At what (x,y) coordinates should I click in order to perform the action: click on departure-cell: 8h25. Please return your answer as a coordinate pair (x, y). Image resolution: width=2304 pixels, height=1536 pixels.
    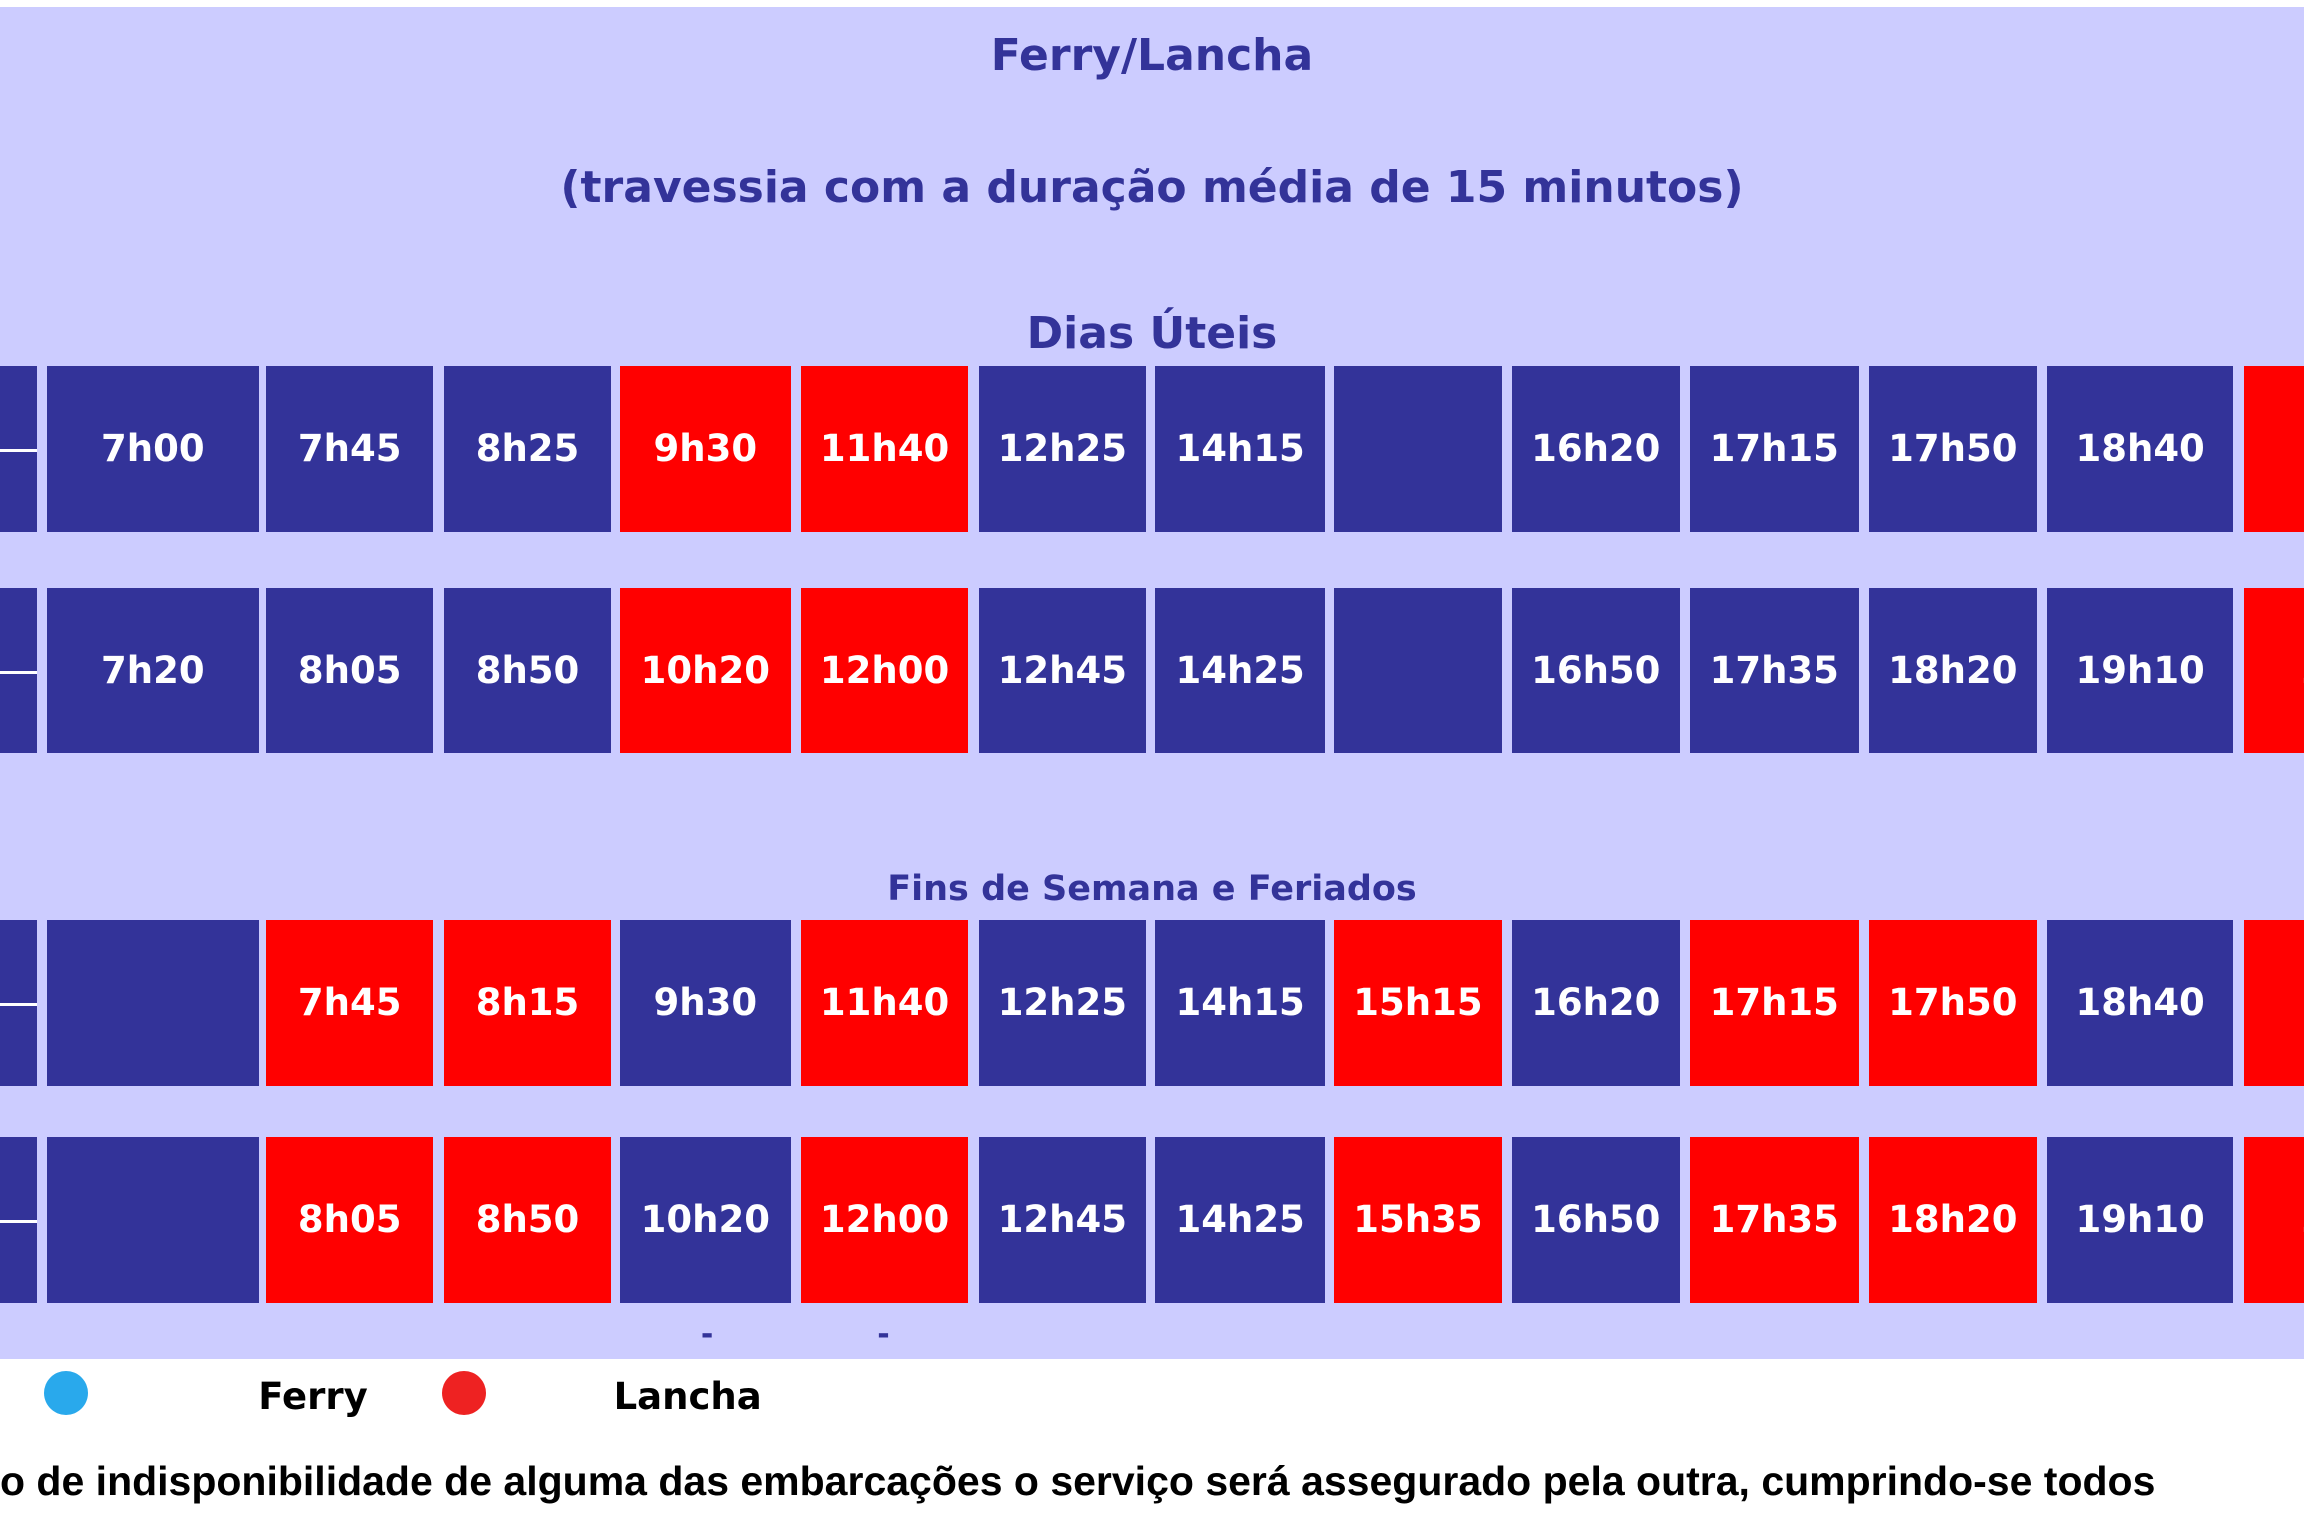
    Looking at the image, I should click on (527, 449).